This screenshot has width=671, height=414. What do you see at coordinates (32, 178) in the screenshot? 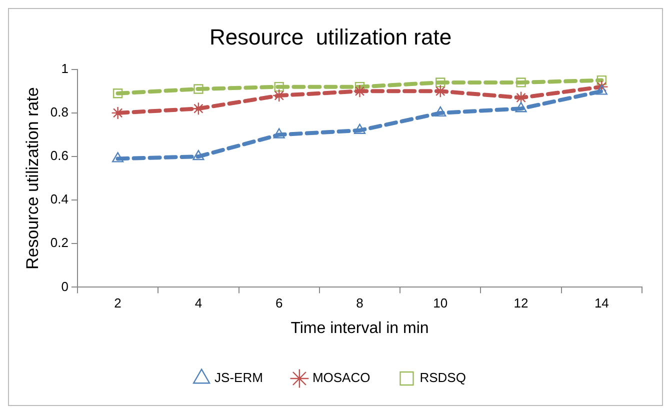
I see `y-axis-title: Resource utilization rate` at bounding box center [32, 178].